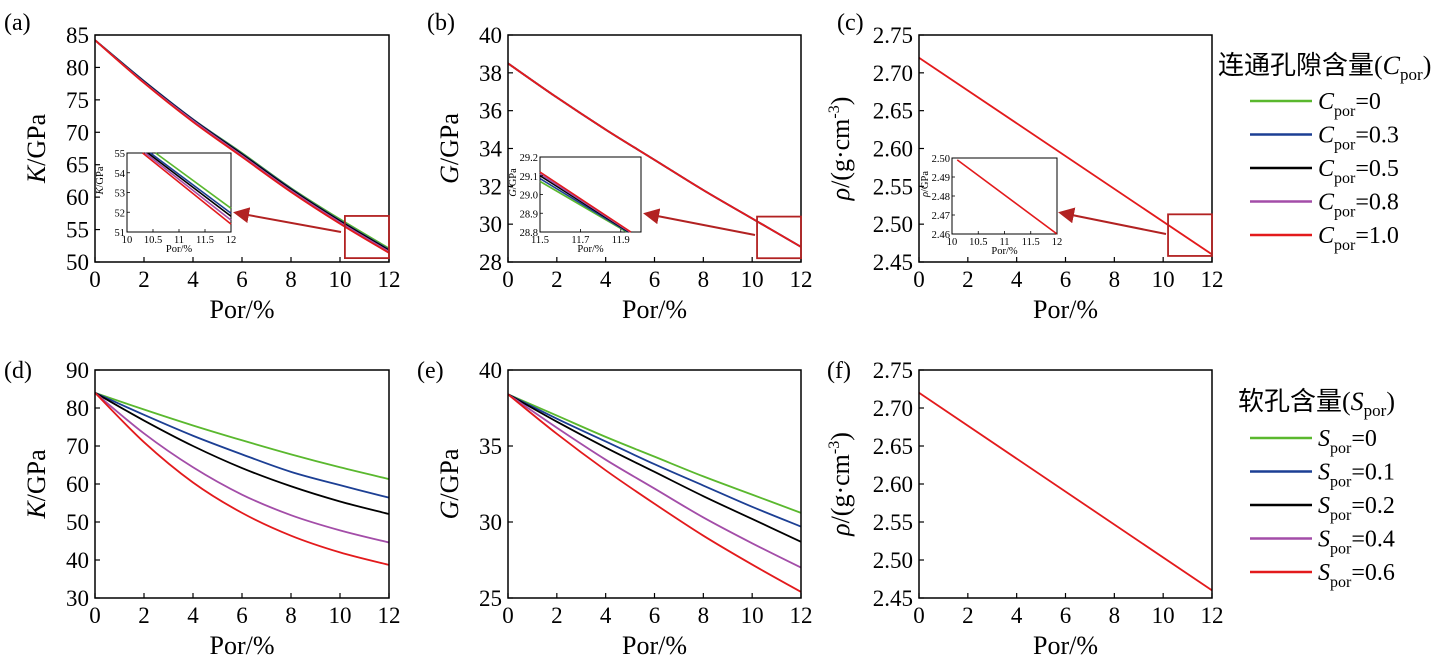 The width and height of the screenshot is (1441, 669). I want to click on legend-entry: Spor=0.4, so click(1322, 542).